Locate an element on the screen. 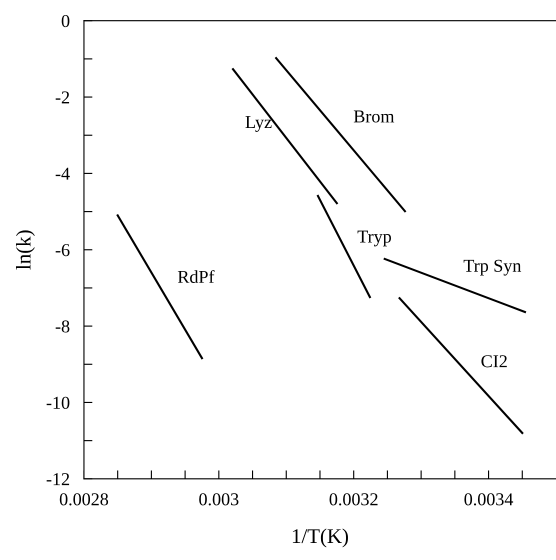  series-label: Lyz is located at coordinates (259, 124).